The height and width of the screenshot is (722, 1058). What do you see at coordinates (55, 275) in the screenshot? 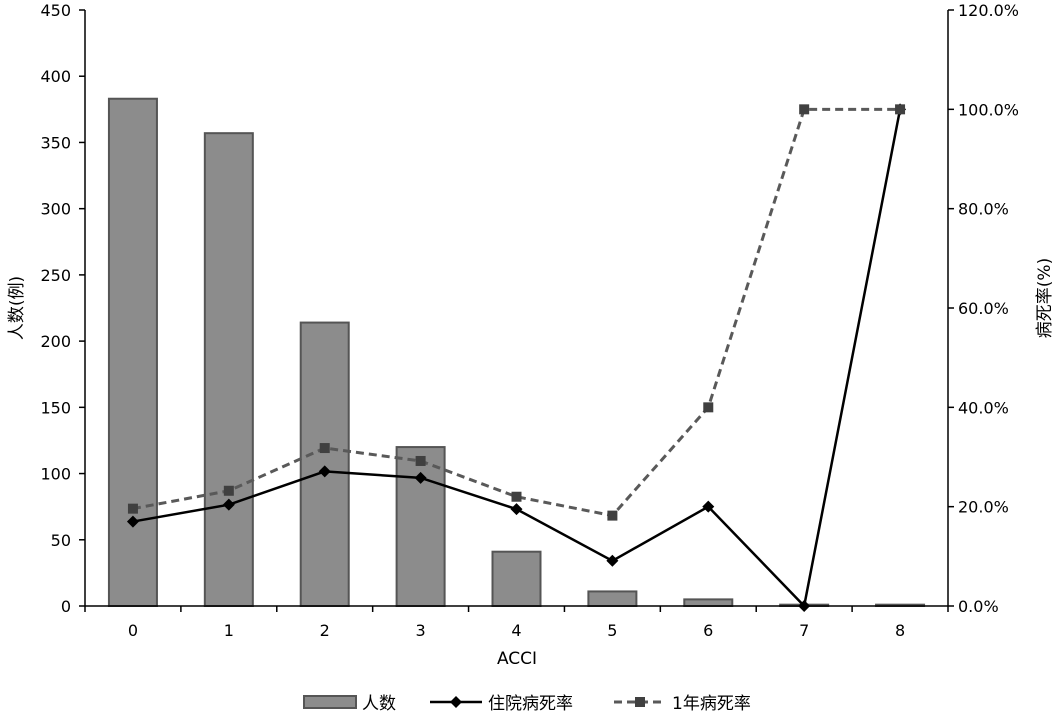
I see `y-tick-label: 250` at bounding box center [55, 275].